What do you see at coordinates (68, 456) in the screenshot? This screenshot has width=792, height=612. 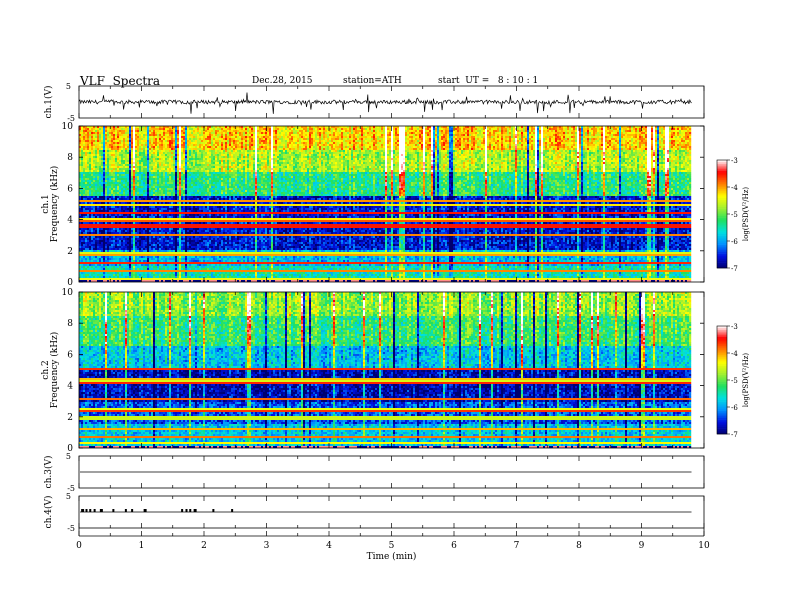 I see `ch3-waveform-ytick-label: 5` at bounding box center [68, 456].